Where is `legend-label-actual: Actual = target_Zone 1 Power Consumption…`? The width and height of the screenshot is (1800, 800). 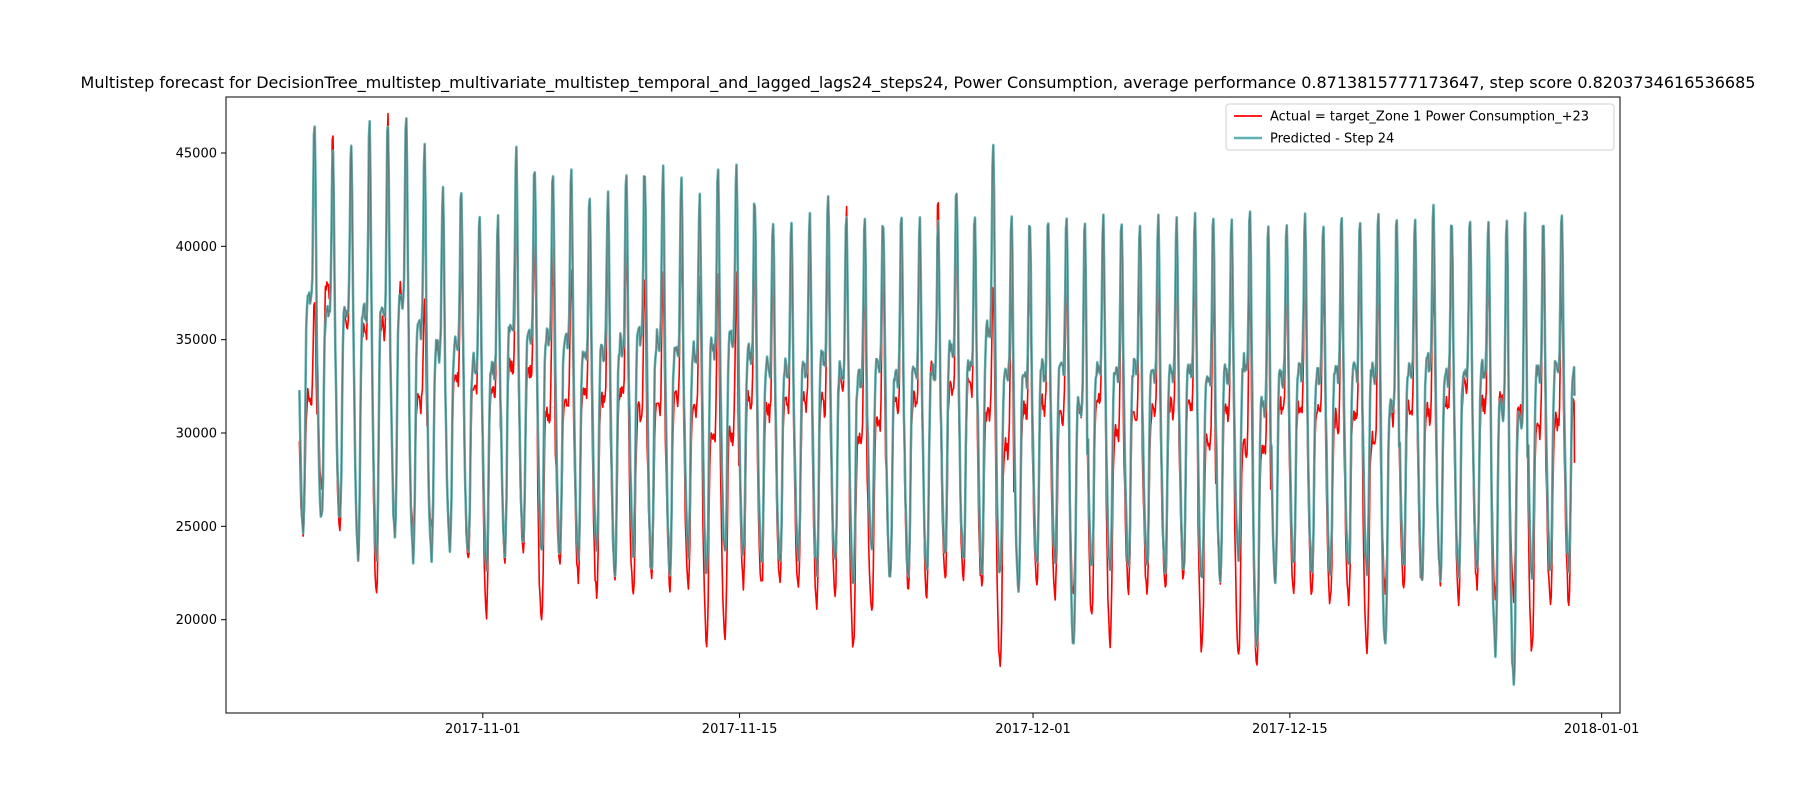
legend-label-actual: Actual = target_Zone 1 Power Consumption… is located at coordinates (1429, 117).